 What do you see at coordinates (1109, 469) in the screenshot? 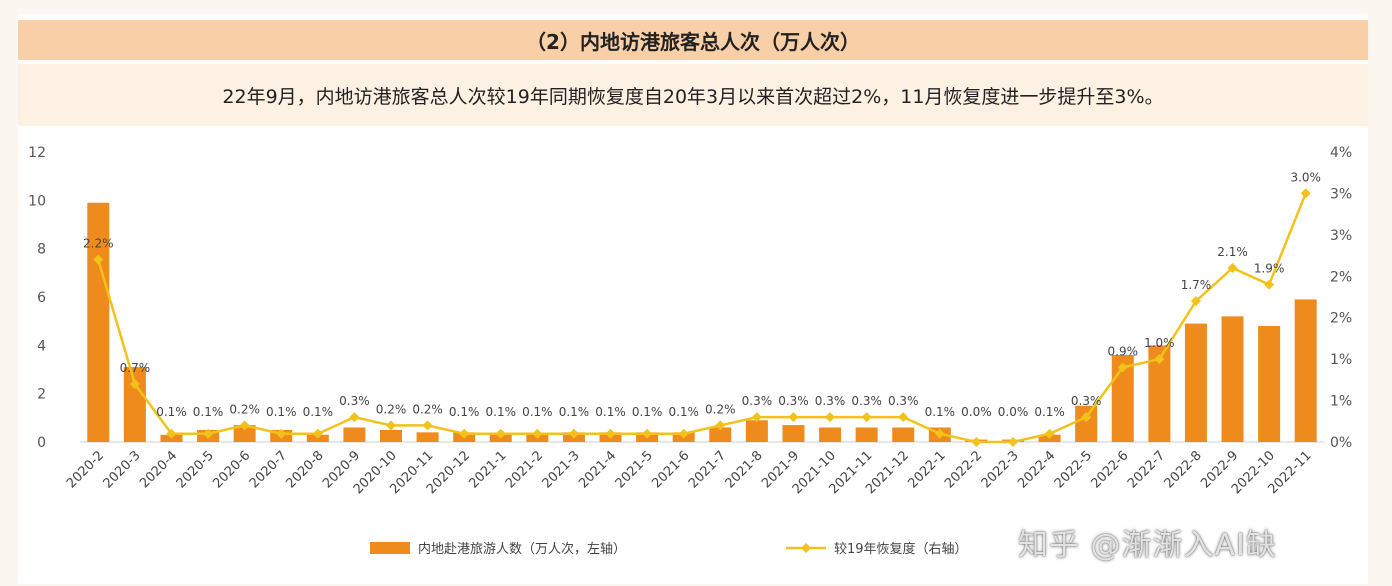
I see `x-axis-label: 2022-6` at bounding box center [1109, 469].